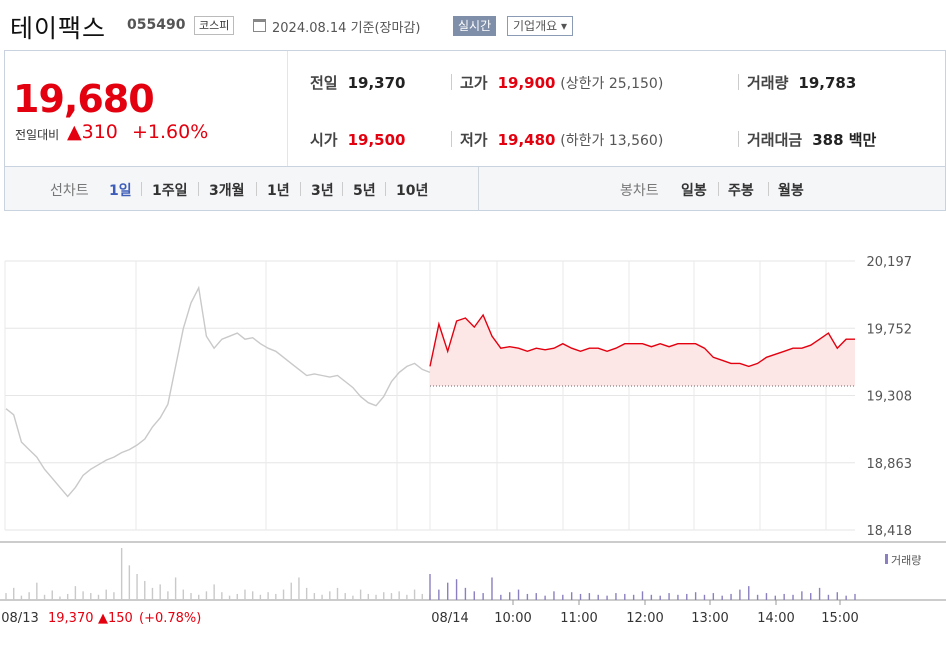 The image size is (946, 650). What do you see at coordinates (120, 191) in the screenshot?
I see `tab-1d: 1일` at bounding box center [120, 191].